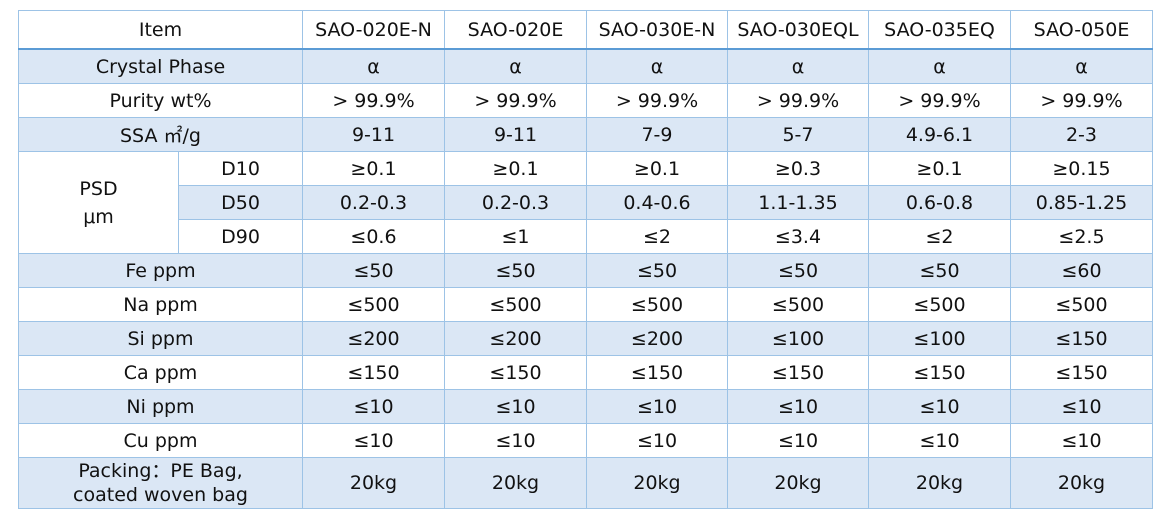 This screenshot has width=1169, height=530. Describe the element at coordinates (373, 30) in the screenshot. I see `header-product: SAO-020E-N` at that location.